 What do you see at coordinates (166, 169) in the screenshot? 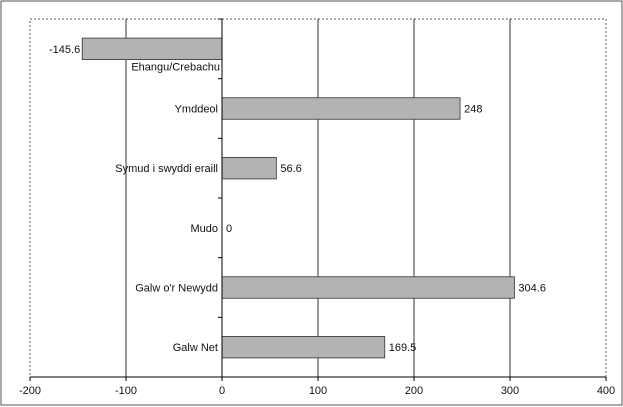
I see `category-label: Symud i swyddi eraill` at bounding box center [166, 169].